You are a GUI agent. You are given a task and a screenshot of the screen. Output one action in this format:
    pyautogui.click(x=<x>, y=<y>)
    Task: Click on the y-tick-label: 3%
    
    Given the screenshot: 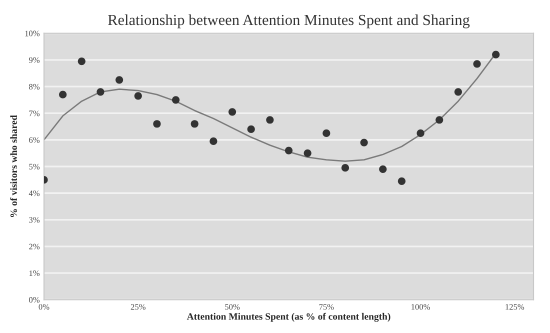 What is the action you would take?
    pyautogui.click(x=34, y=220)
    